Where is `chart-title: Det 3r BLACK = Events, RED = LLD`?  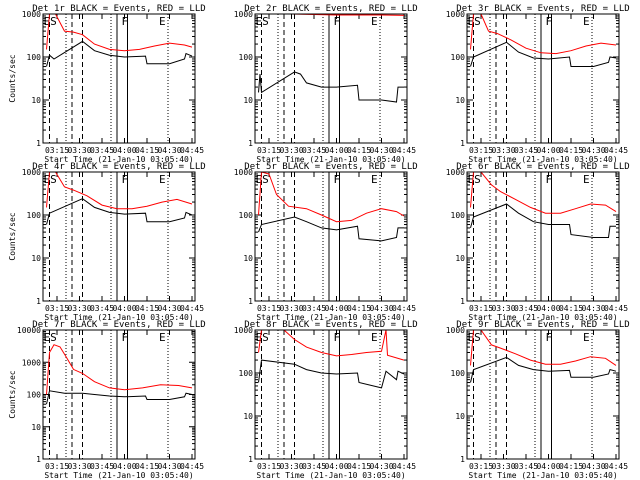 chart-title: Det 3r BLACK = Events, RED = LLD is located at coordinates (542, 9).